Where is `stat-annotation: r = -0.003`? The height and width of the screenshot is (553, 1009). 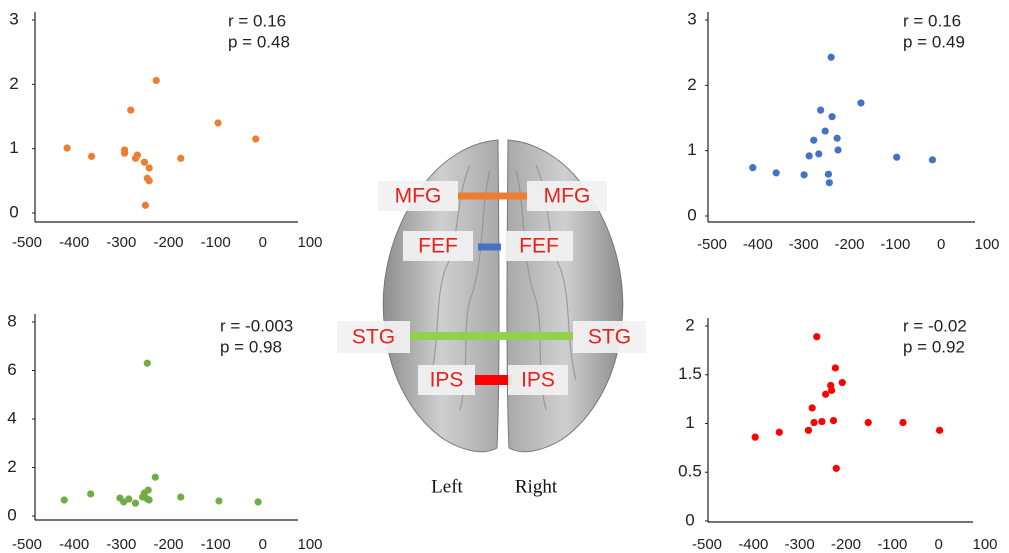
stat-annotation: r = -0.003 is located at coordinates (256, 325).